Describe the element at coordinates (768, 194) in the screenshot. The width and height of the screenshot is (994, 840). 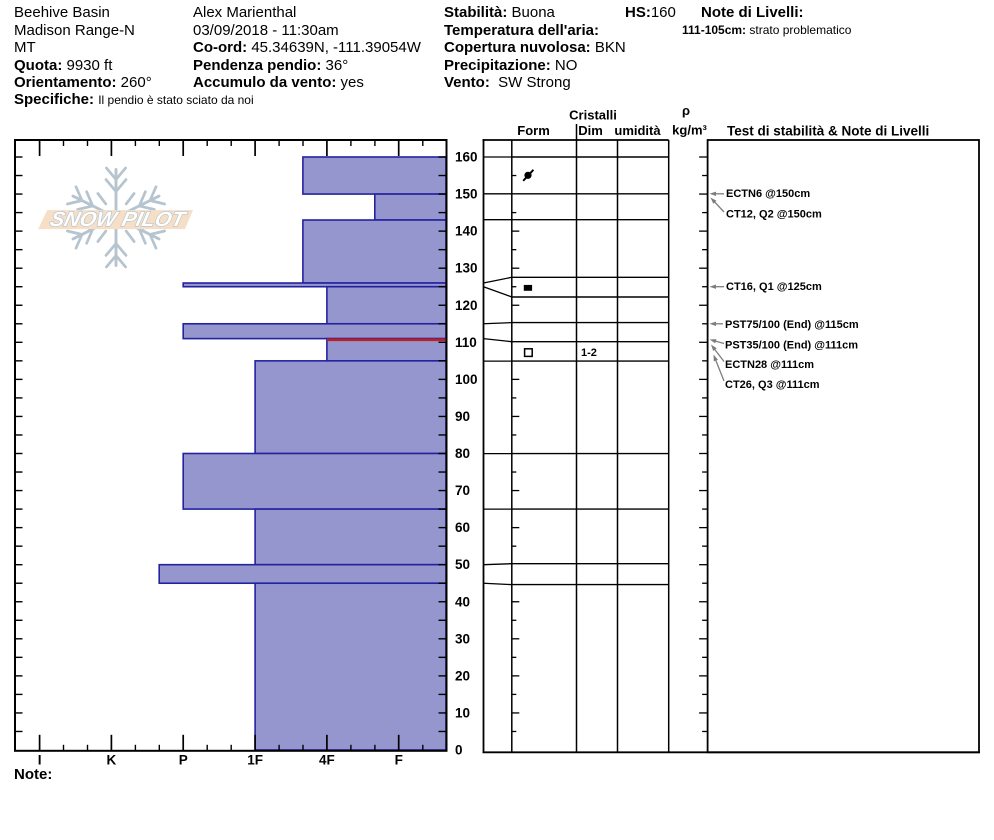
I see `svg-text: ECTN6 @150cm` at that location.